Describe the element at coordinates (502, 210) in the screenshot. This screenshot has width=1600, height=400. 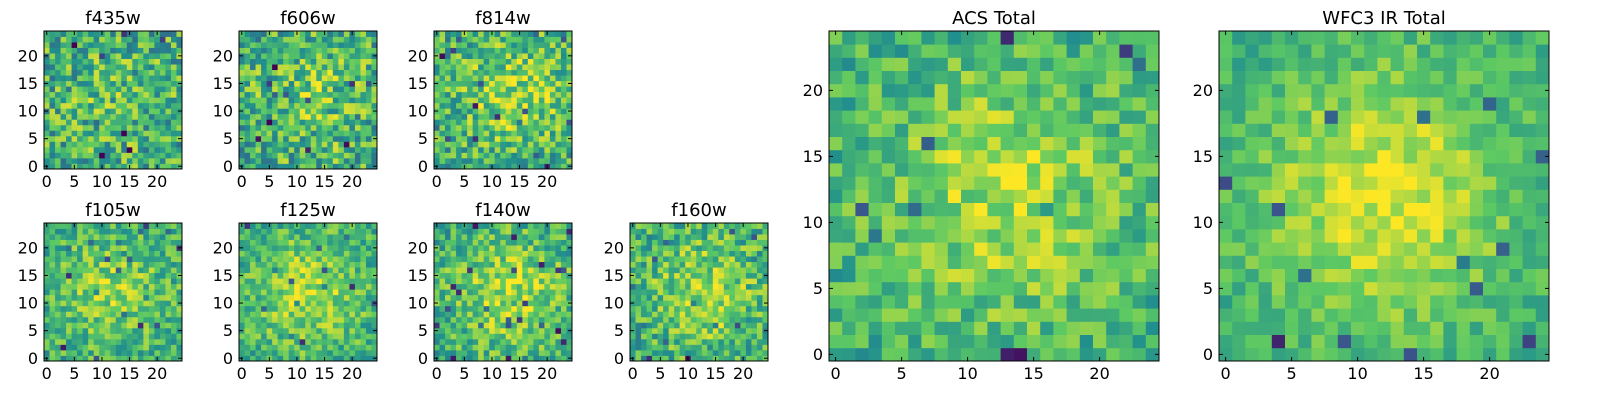
I see `panel-title: f140w` at that location.